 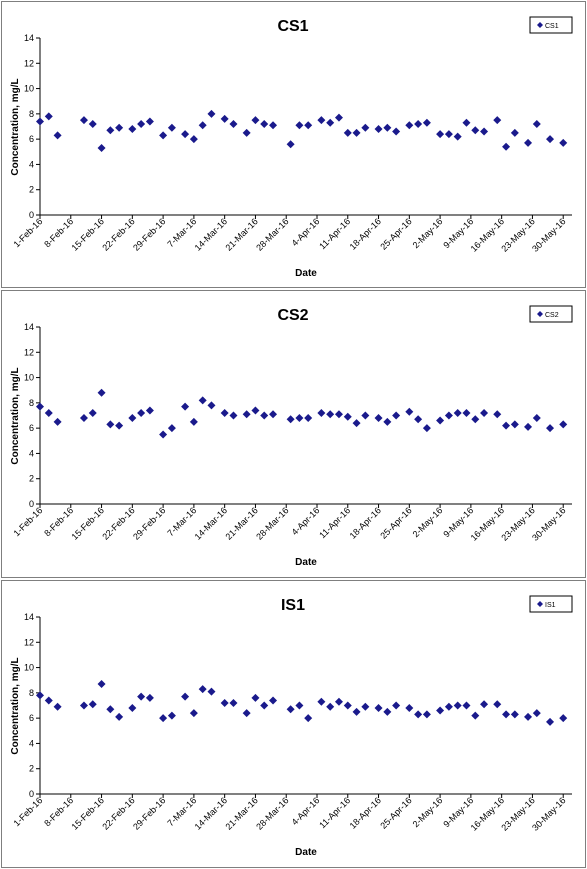 What do you see at coordinates (548, 813) in the screenshot?
I see `x-tick-label: 30-May-16` at bounding box center [548, 813].